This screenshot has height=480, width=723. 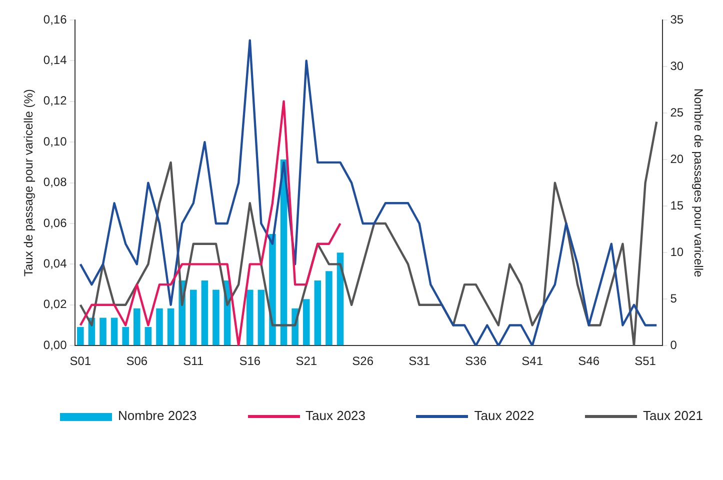 I want to click on y2-tick-label: 0, so click(x=674, y=345).